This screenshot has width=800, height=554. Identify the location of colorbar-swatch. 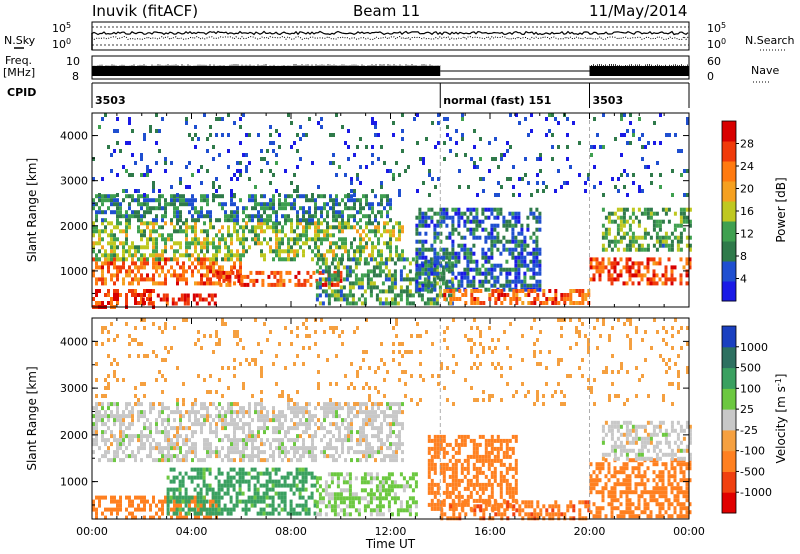
(729, 171).